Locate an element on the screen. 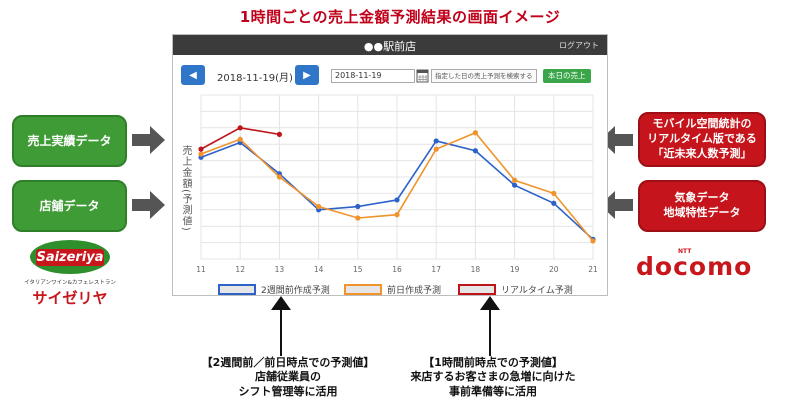  prev-date-button: ◀ is located at coordinates (193, 75).